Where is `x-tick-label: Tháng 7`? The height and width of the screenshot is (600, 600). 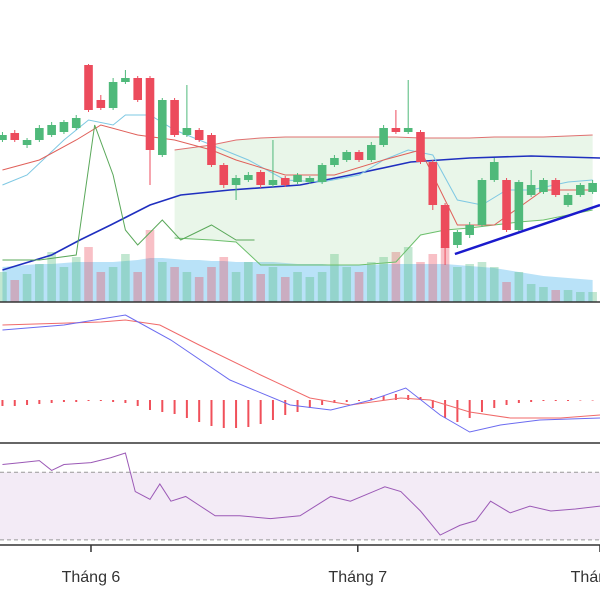 x-tick-label: Tháng 7 is located at coordinates (357, 577).